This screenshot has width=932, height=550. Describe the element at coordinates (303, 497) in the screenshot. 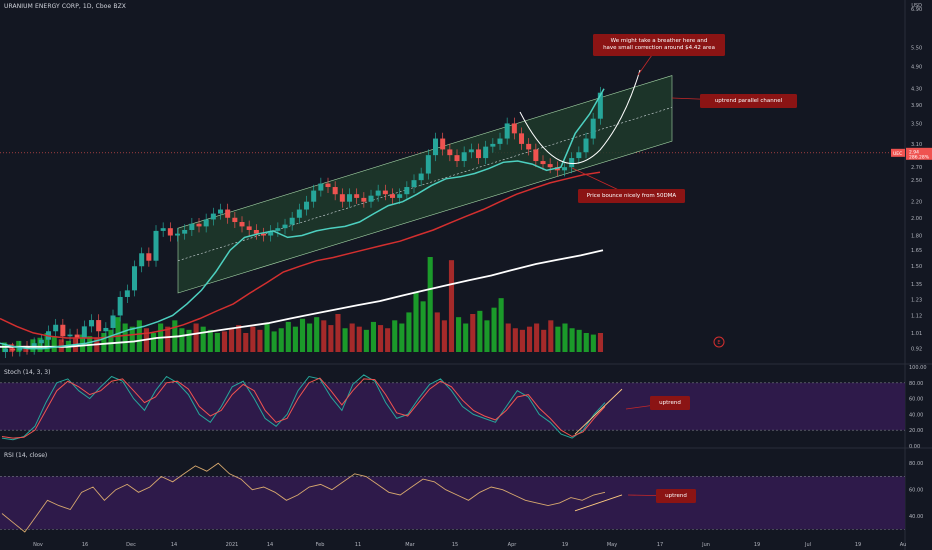

I see `rsi-line` at that location.